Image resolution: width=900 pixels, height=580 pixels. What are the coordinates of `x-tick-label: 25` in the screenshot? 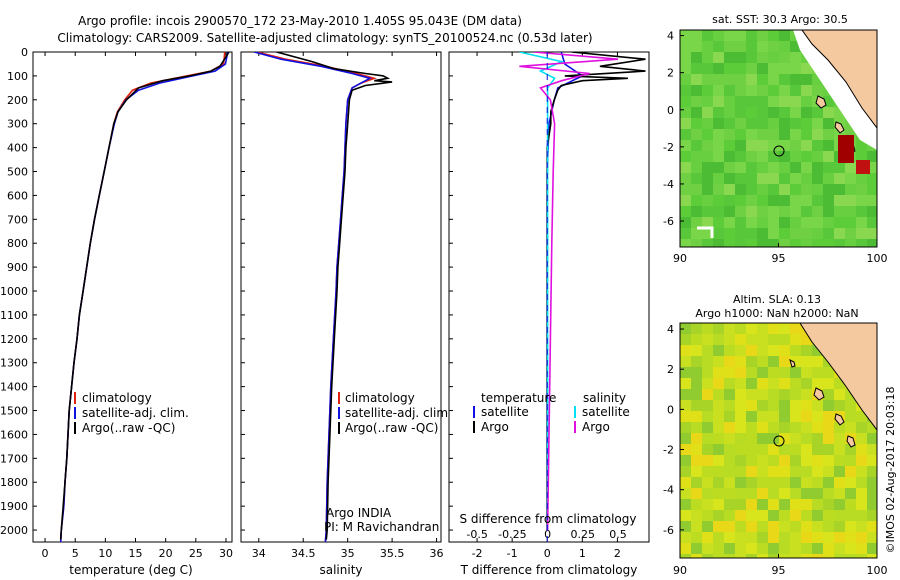 It's located at (196, 553).